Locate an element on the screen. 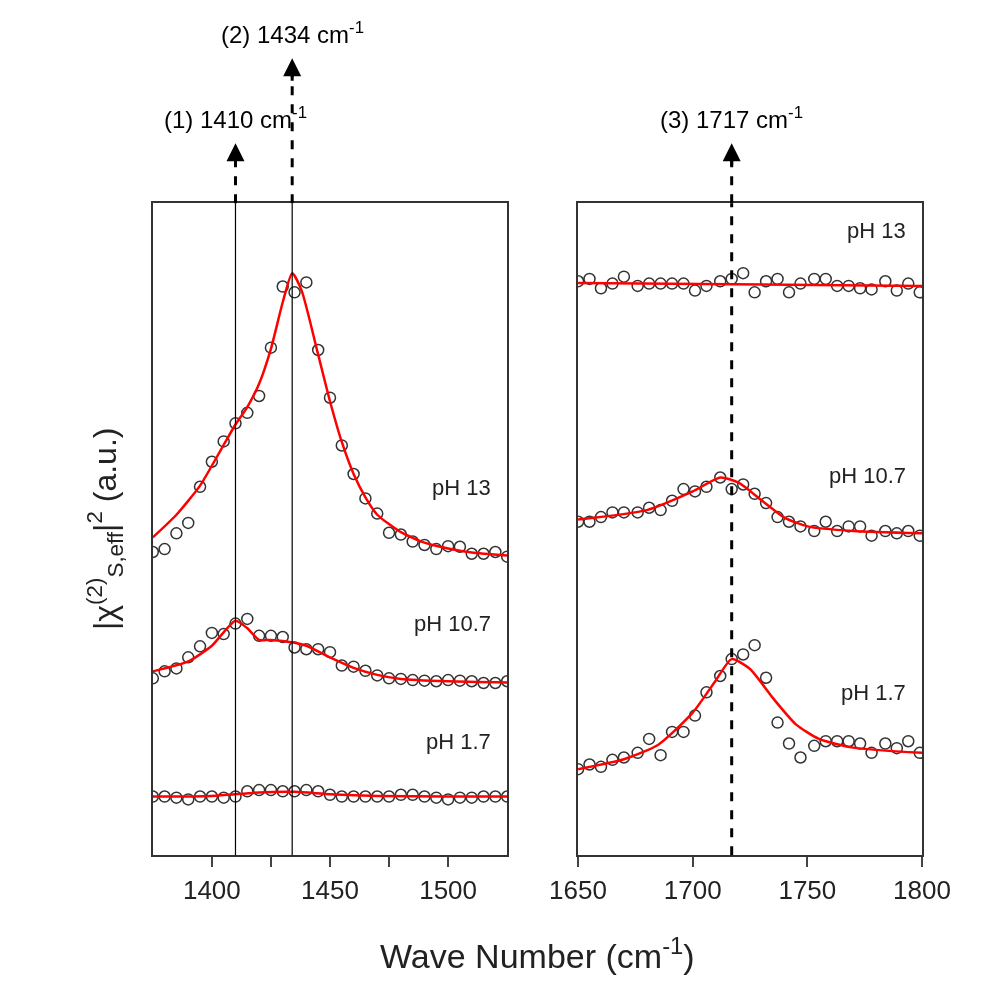 This screenshot has height=982, width=1003. x-tick-label: 1450 is located at coordinates (330, 889).